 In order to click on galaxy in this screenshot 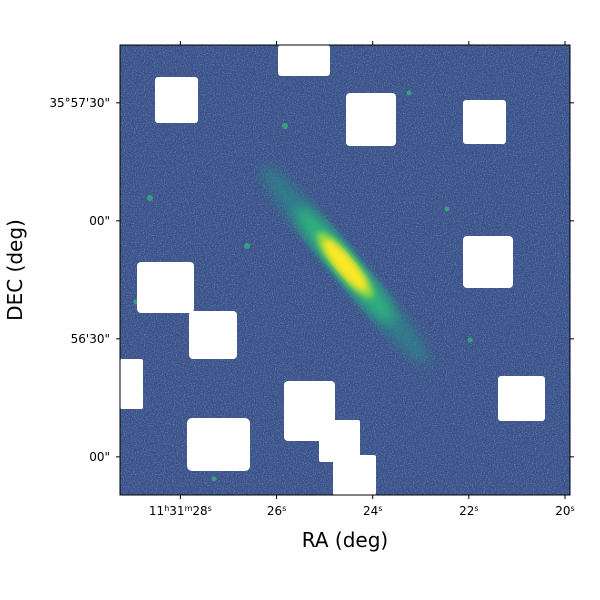, I will do `click(345, 265)`.